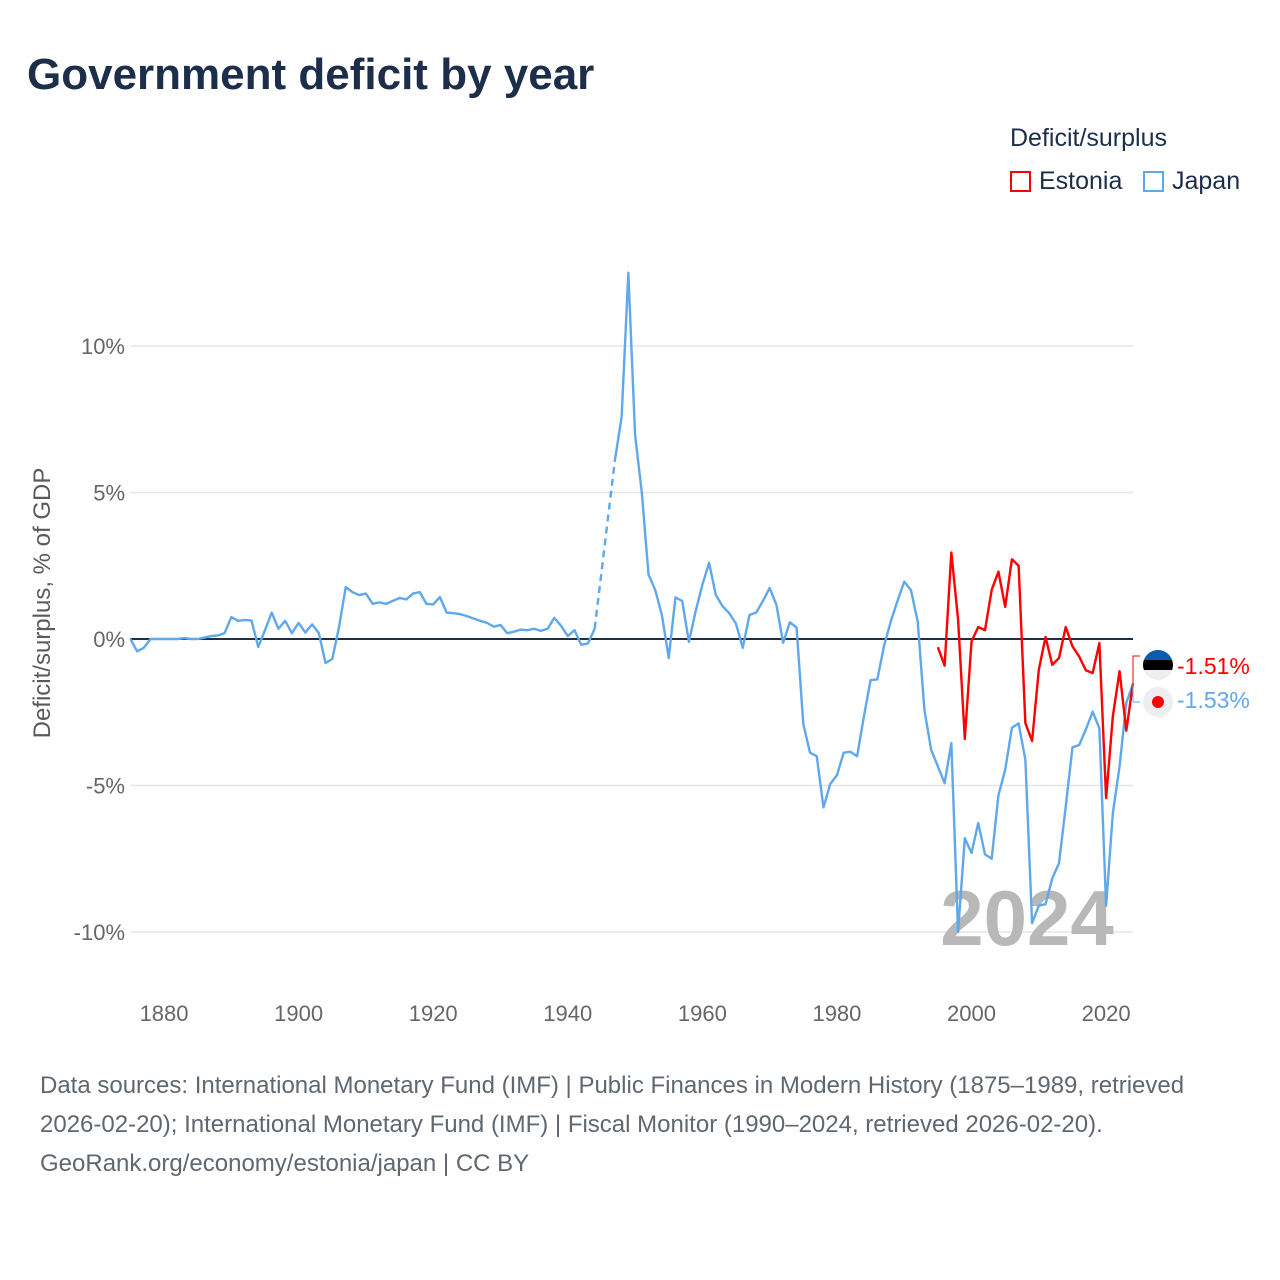 The height and width of the screenshot is (1280, 1280). Describe the element at coordinates (164, 1013) in the screenshot. I see `x-tick-label: 1880` at that location.